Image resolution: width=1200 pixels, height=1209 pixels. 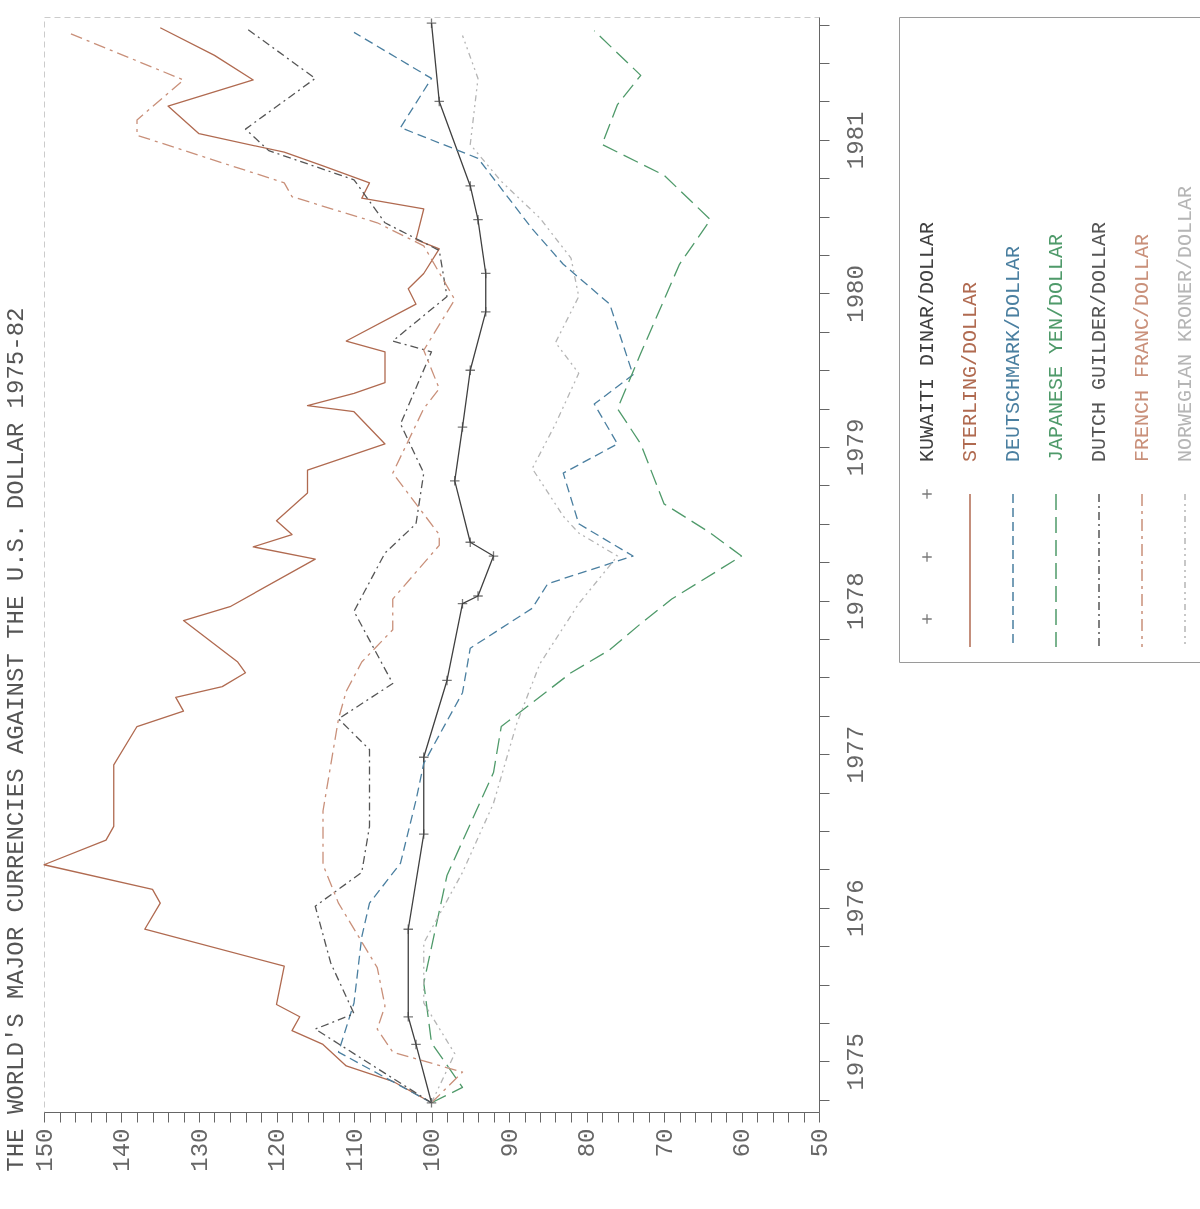 What do you see at coordinates (1013, 353) in the screenshot?
I see `text: DEUTSCHMARK/DOLLAR` at bounding box center [1013, 353].